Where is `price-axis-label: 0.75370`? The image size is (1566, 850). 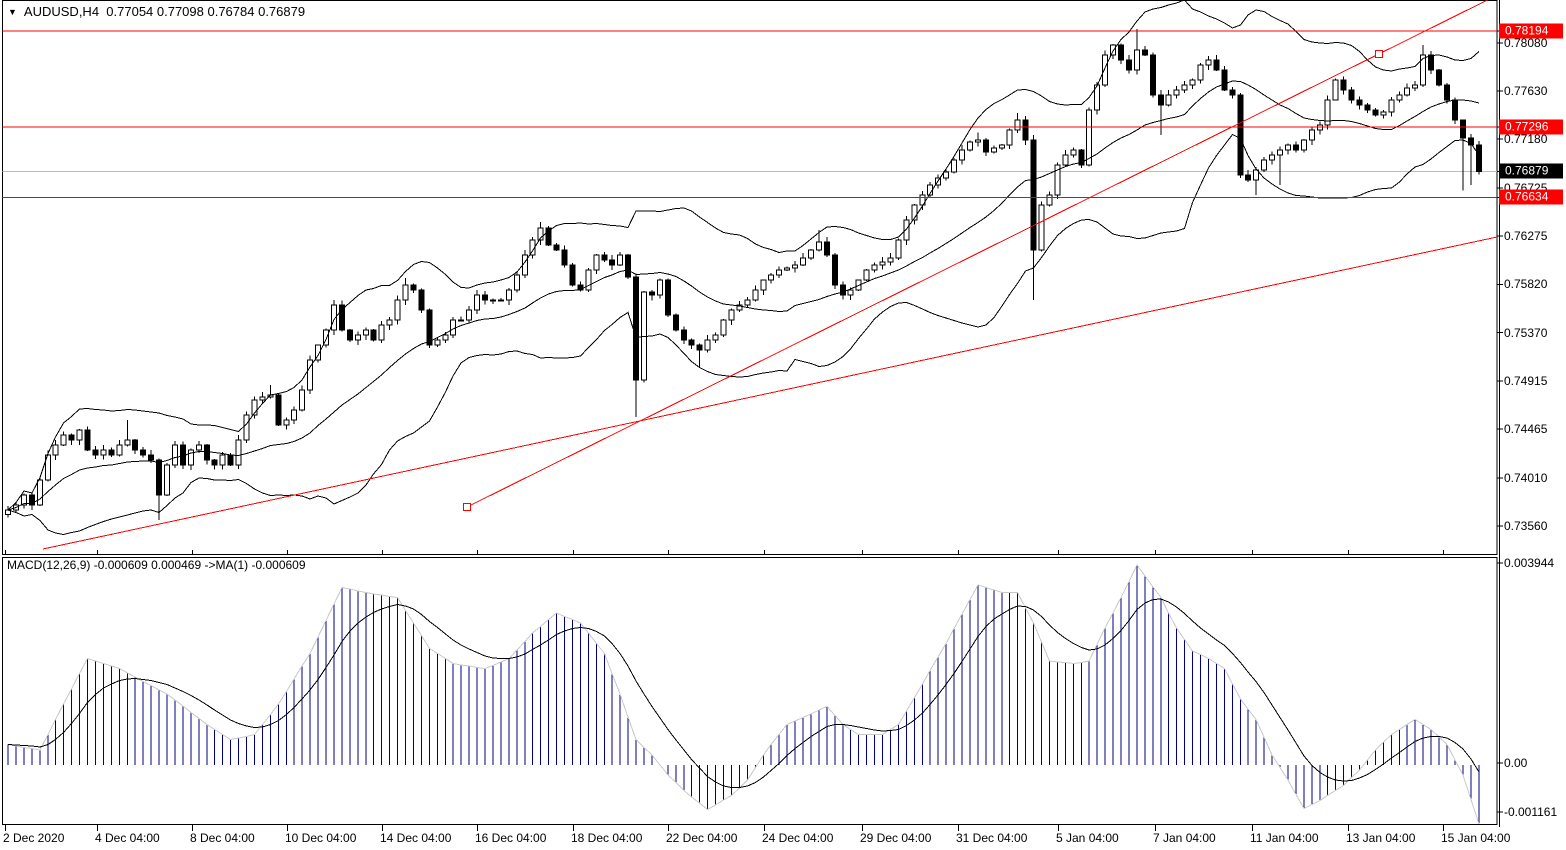 price-axis-label: 0.75370 is located at coordinates (1526, 332).